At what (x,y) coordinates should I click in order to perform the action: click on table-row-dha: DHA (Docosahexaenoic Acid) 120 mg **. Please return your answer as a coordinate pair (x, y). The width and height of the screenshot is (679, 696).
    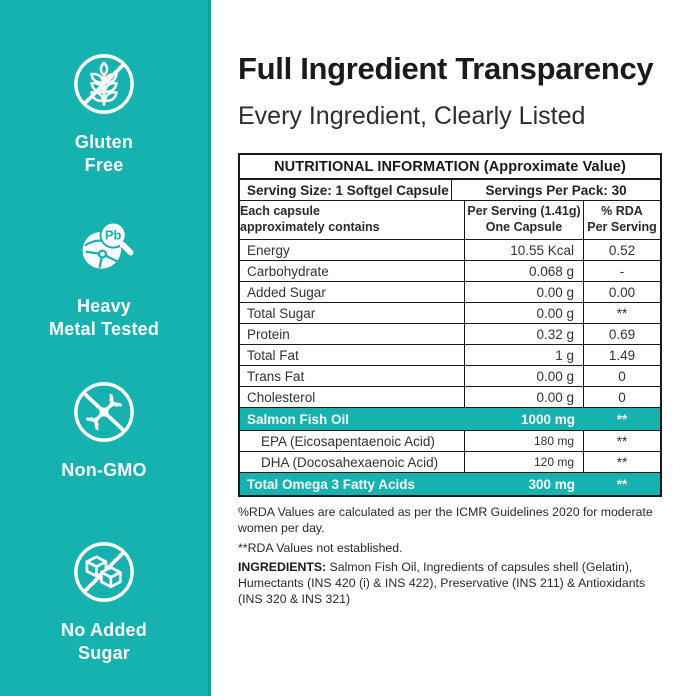
    Looking at the image, I should click on (450, 462).